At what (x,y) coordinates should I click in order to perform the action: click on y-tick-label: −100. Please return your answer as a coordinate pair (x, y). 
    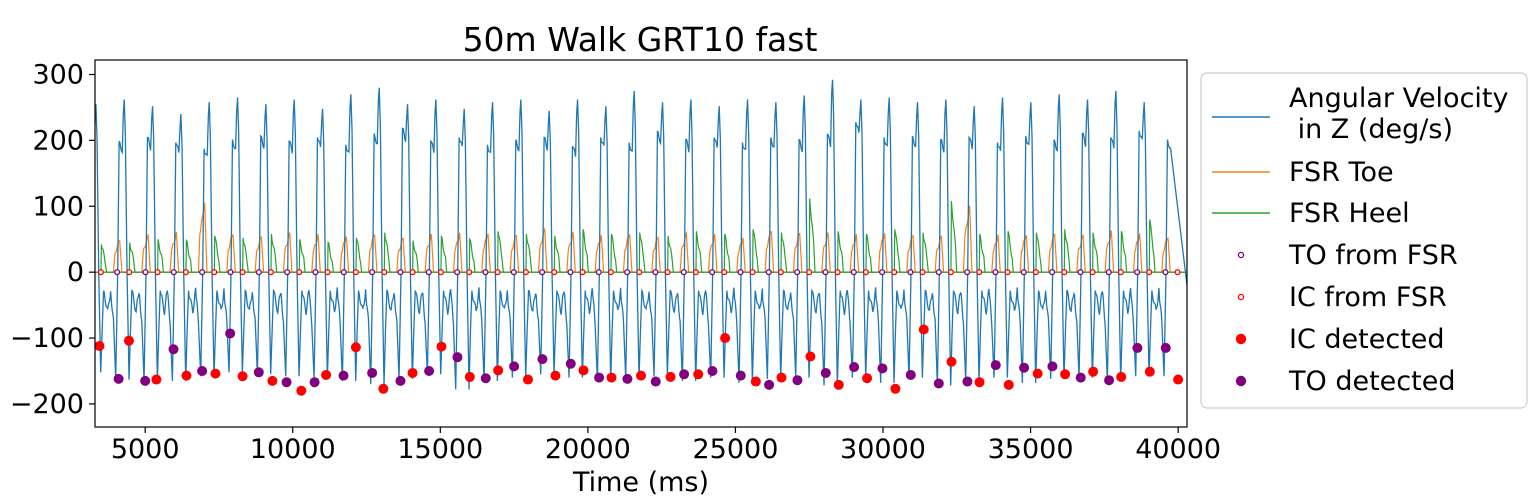
    Looking at the image, I should click on (47, 338).